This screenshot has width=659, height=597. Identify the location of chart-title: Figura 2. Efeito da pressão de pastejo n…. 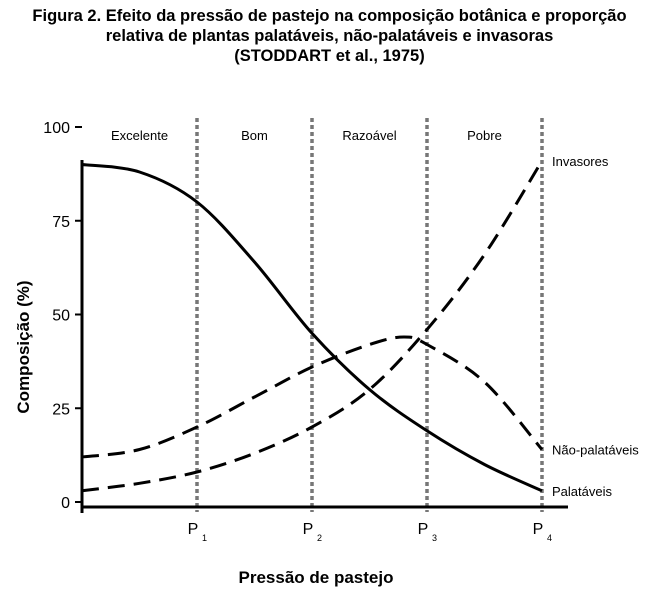
(329, 36).